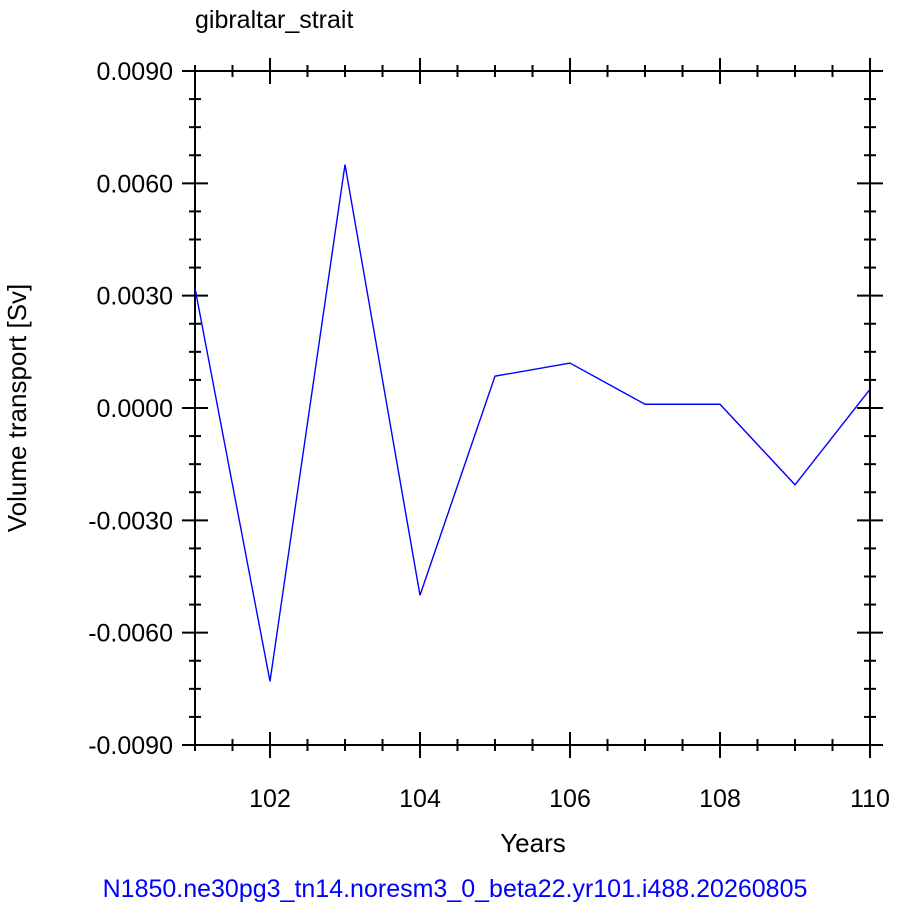 The image size is (909, 912). I want to click on x-tick-label: 108, so click(720, 799).